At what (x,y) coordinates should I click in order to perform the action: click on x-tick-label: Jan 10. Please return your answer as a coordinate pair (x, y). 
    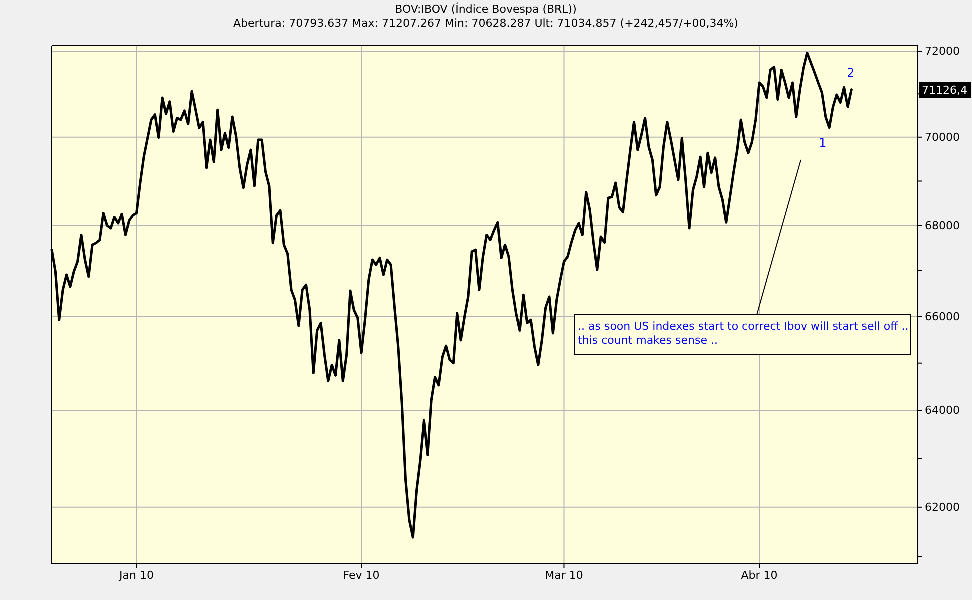
    Looking at the image, I should click on (136, 575).